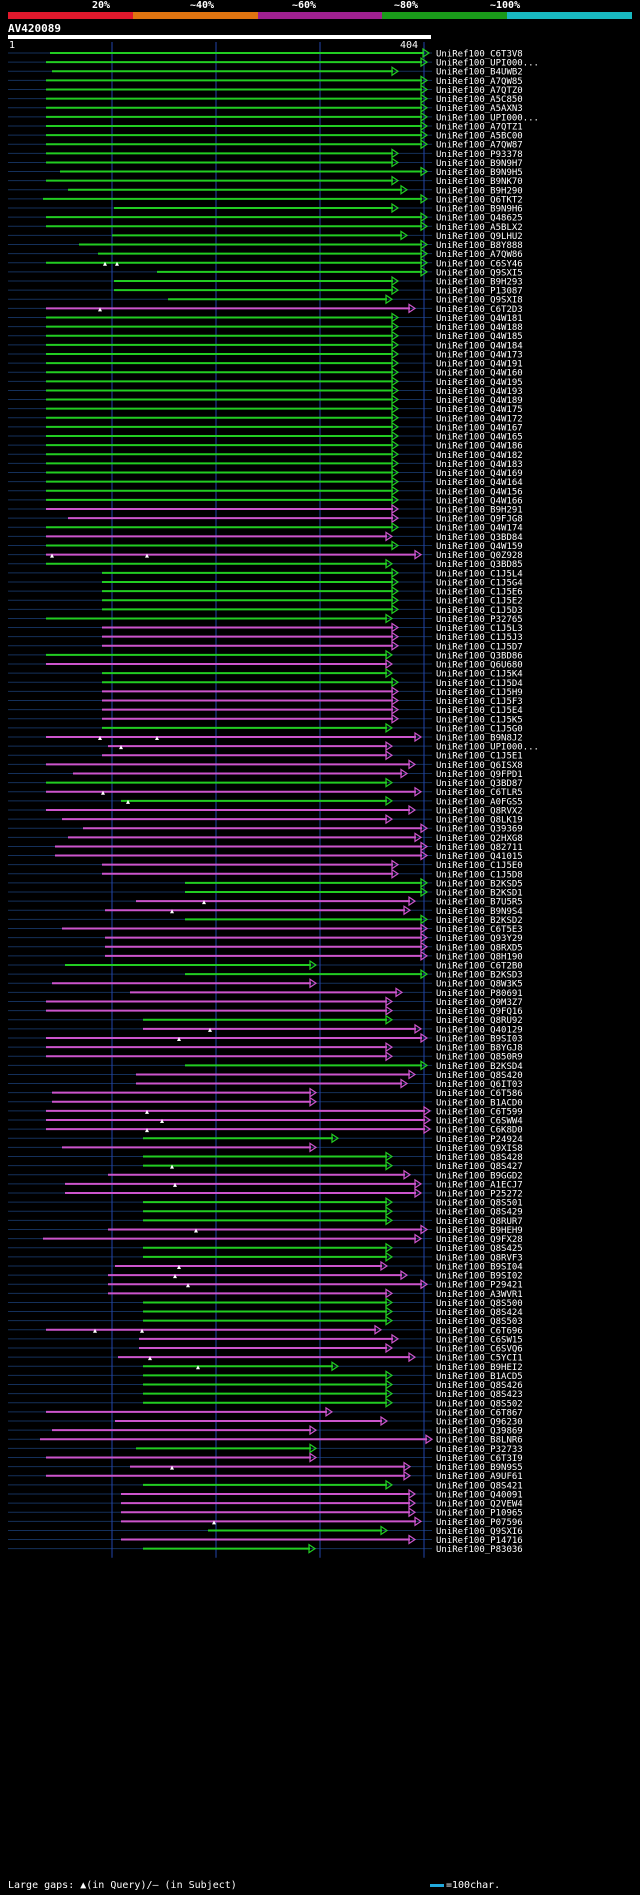 Image resolution: width=640 pixels, height=1895 pixels. What do you see at coordinates (479, 666) in the screenshot?
I see `hit-label: UniRef100_Q6U680` at bounding box center [479, 666].